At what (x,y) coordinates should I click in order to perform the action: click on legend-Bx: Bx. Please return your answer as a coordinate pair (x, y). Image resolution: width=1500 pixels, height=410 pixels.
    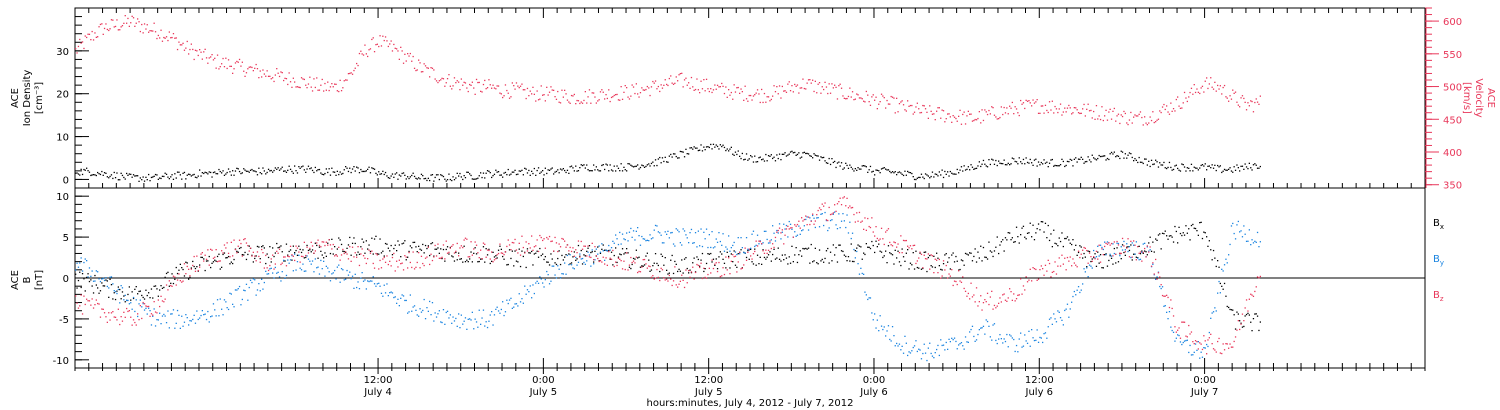
    Looking at the image, I should click on (1438, 224).